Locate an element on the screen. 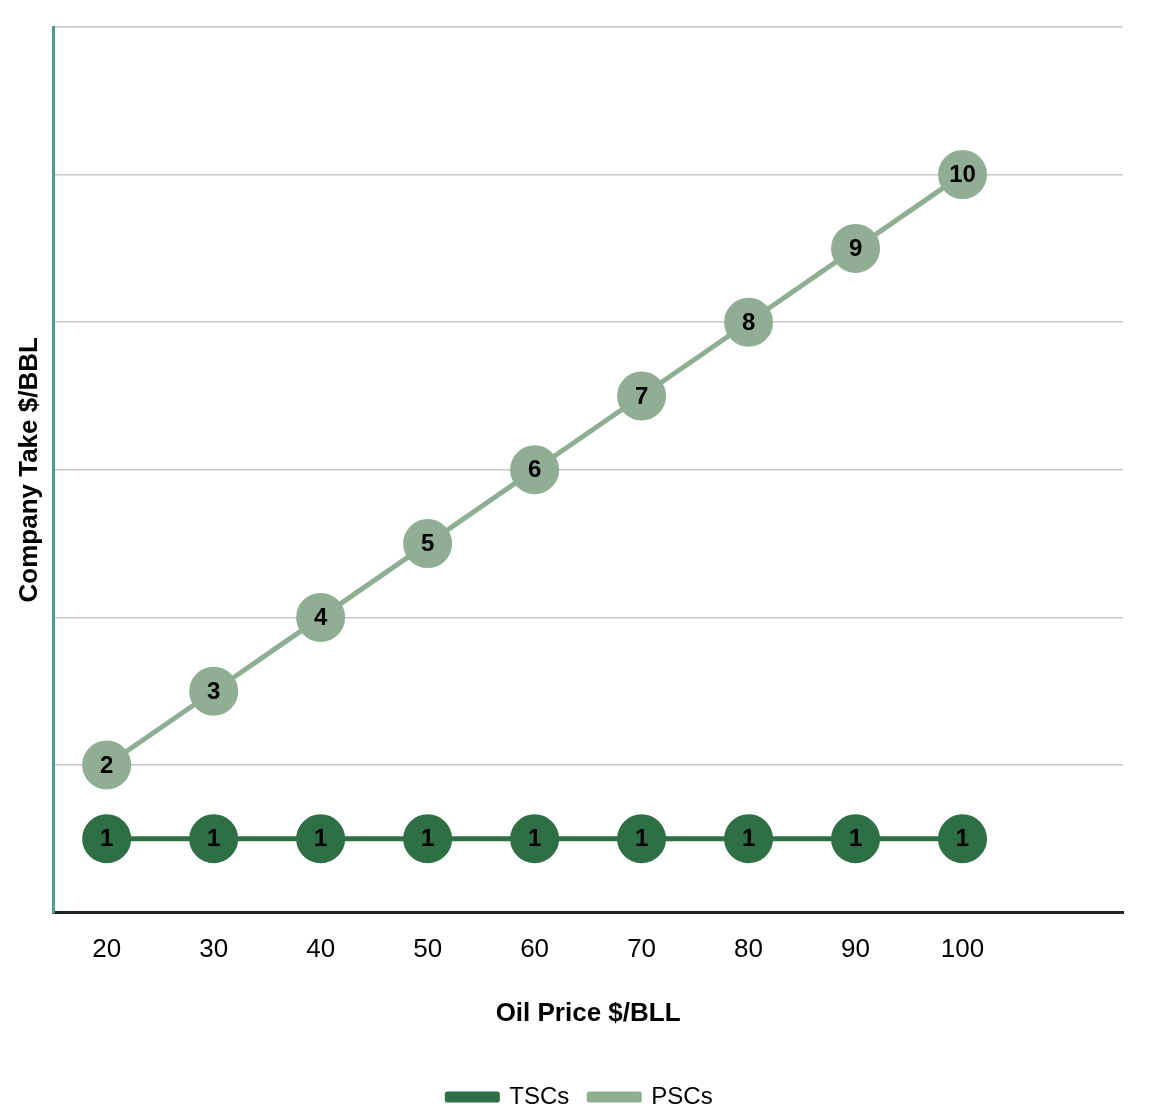 The width and height of the screenshot is (1150, 1119). data-label: 5 is located at coordinates (427, 543).